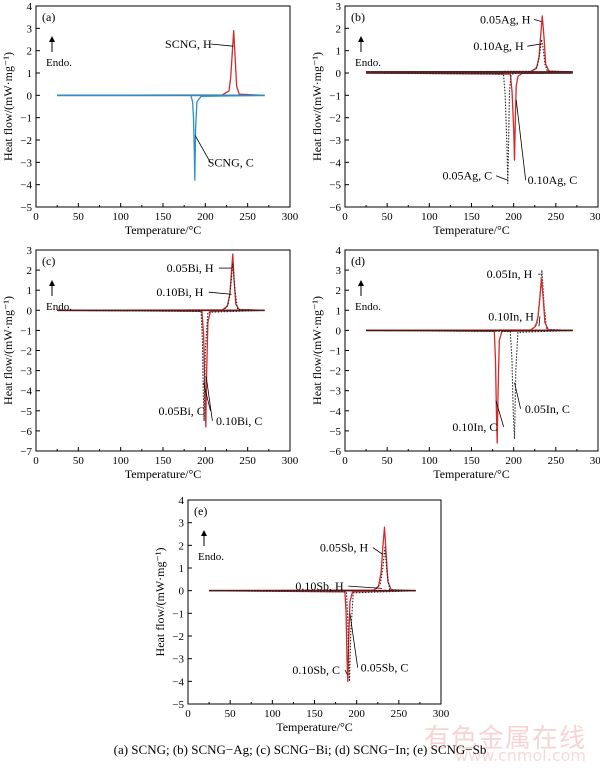 The height and width of the screenshot is (768, 600). I want to click on series-annotation: 0.10Bi, C, so click(239, 421).